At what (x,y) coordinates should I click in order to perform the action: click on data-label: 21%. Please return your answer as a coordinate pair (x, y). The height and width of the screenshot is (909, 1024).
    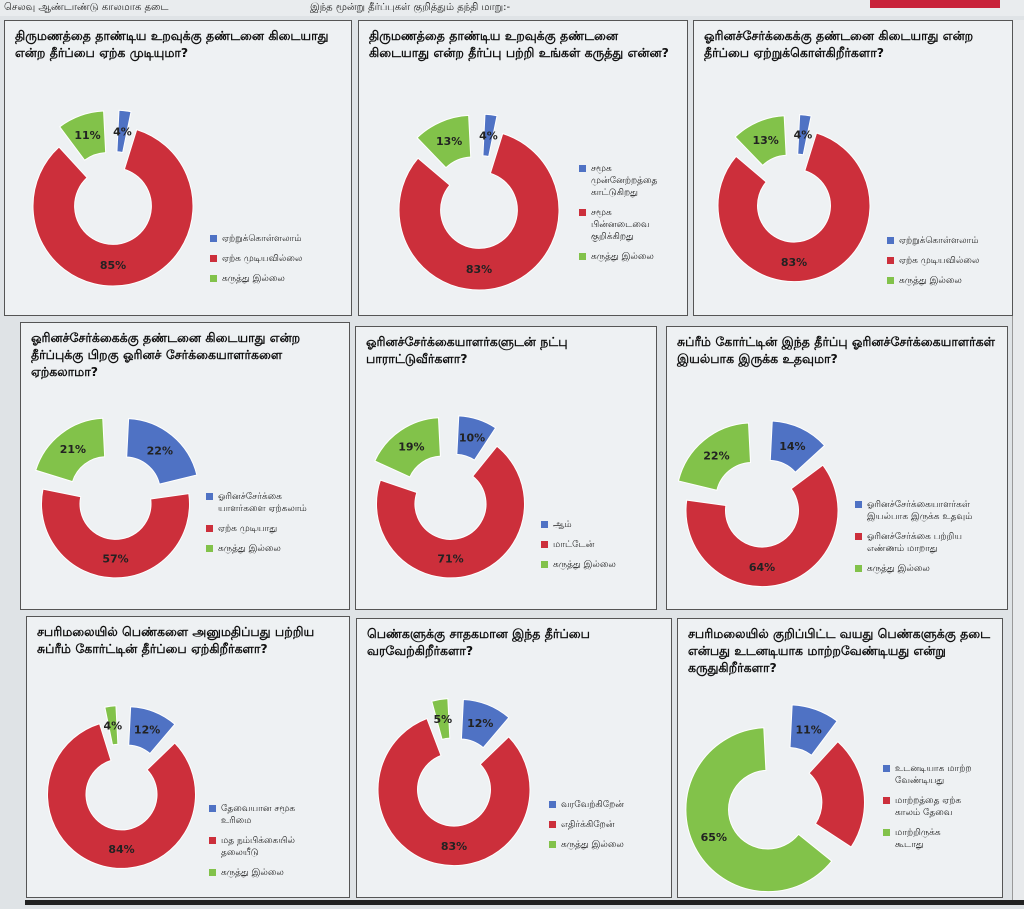
    Looking at the image, I should click on (73, 449).